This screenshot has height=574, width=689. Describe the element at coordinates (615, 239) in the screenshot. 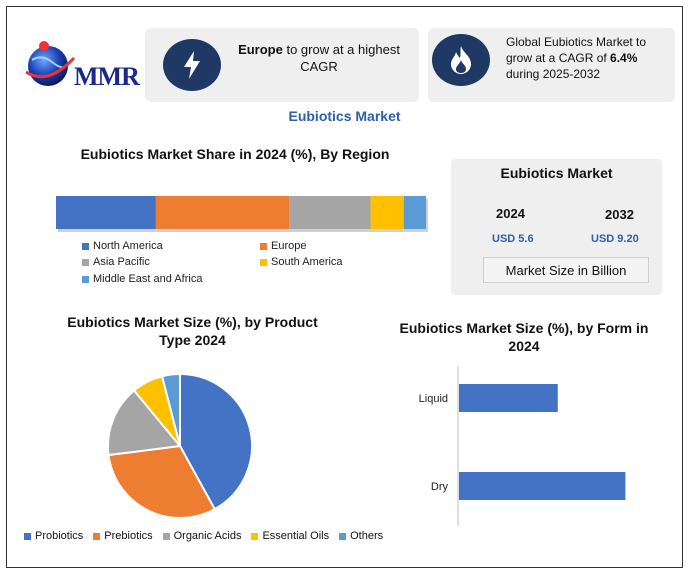

I see `value-2032: USD 9.20` at that location.